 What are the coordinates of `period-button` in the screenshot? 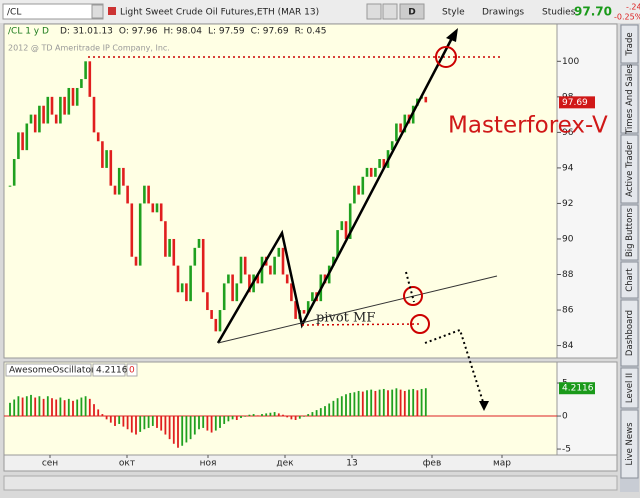 It's located at (412, 11).